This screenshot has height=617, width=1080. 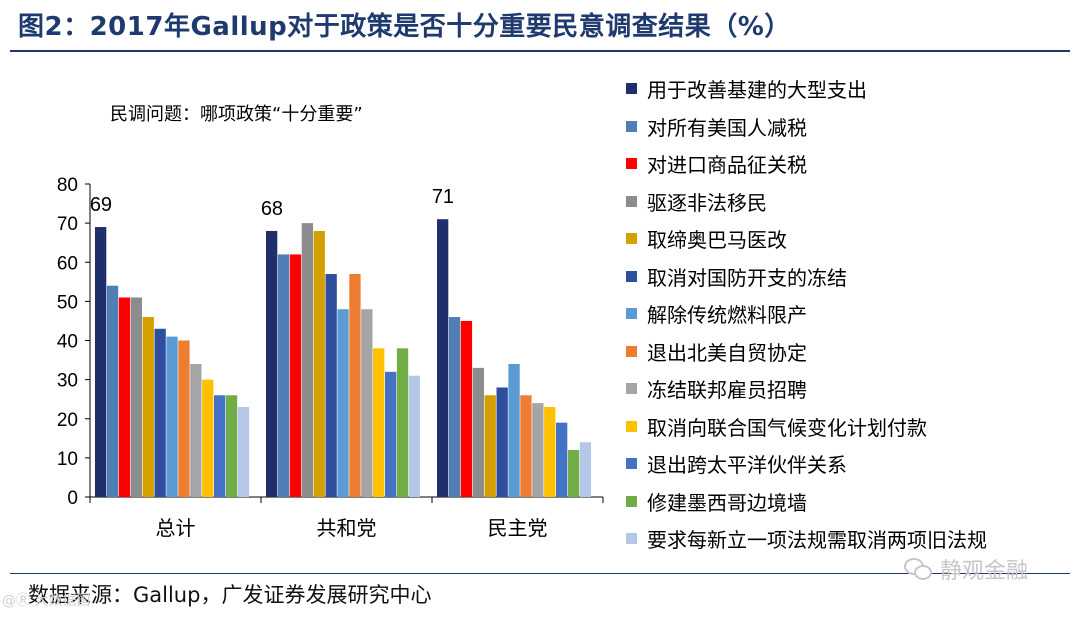 I want to click on legend-item: 驱逐非法移民, so click(x=851, y=202).